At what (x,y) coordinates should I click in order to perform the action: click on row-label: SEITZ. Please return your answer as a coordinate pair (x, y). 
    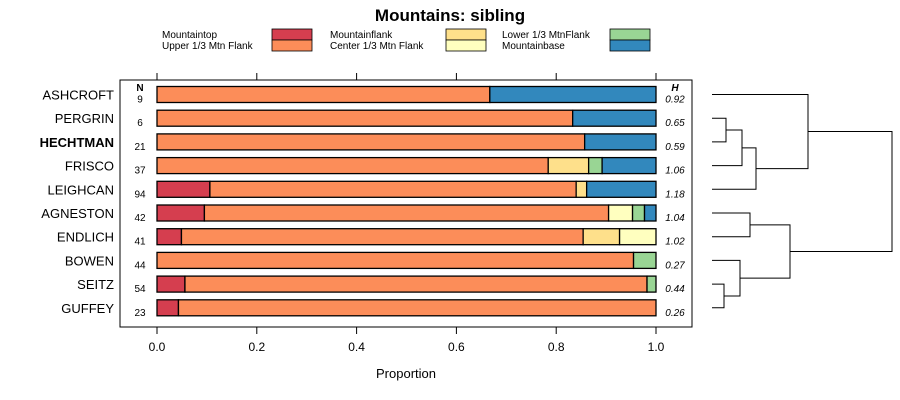
    Looking at the image, I should click on (95, 284).